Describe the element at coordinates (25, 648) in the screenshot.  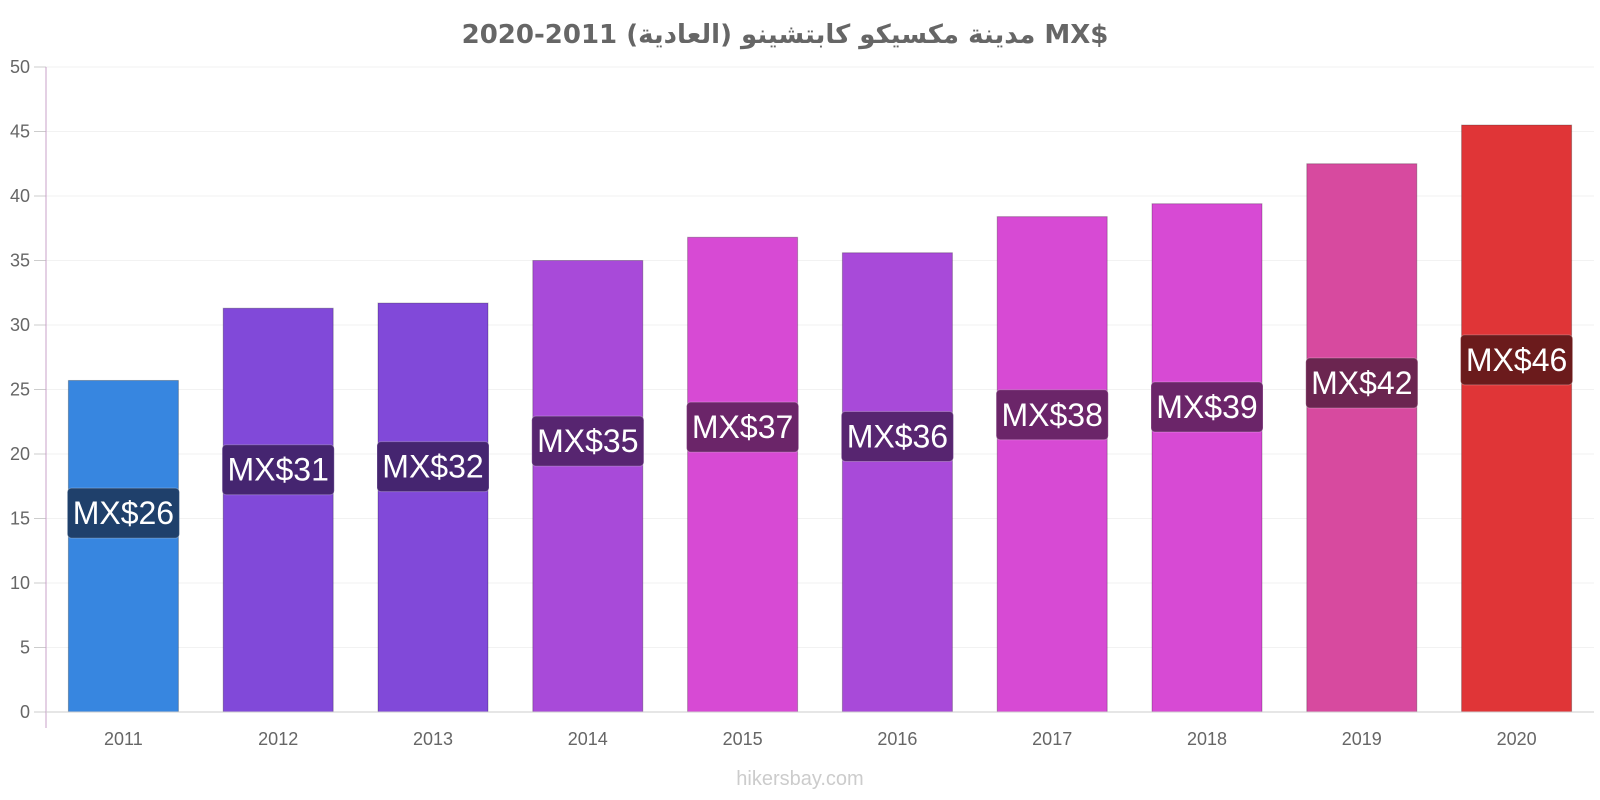
I see `y-tick-label: 5` at that location.